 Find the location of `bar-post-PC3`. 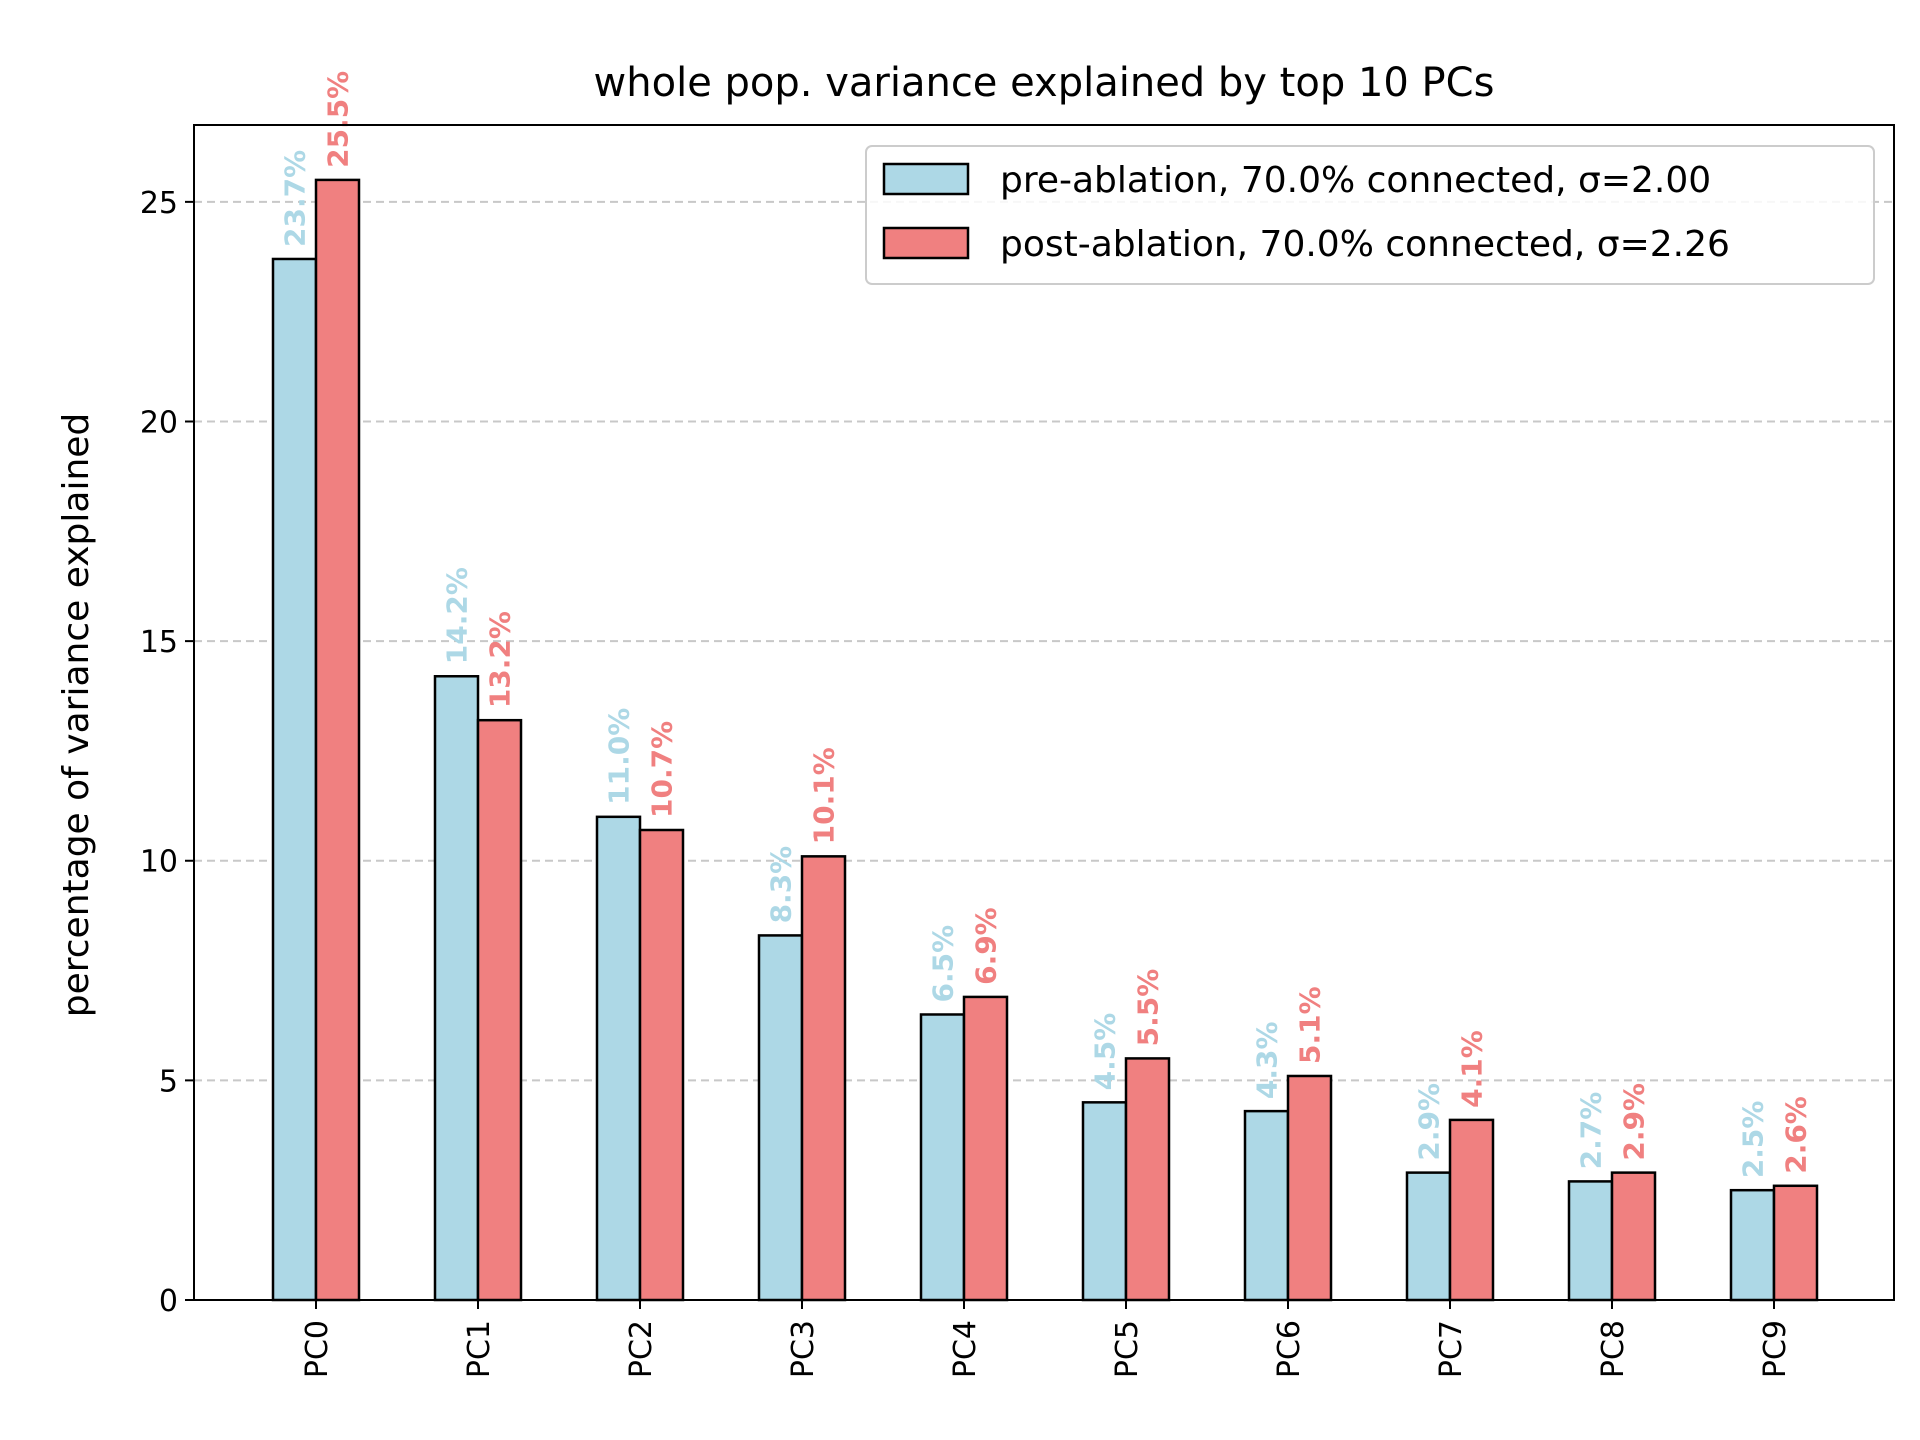

bar-post-PC3 is located at coordinates (823, 1078).